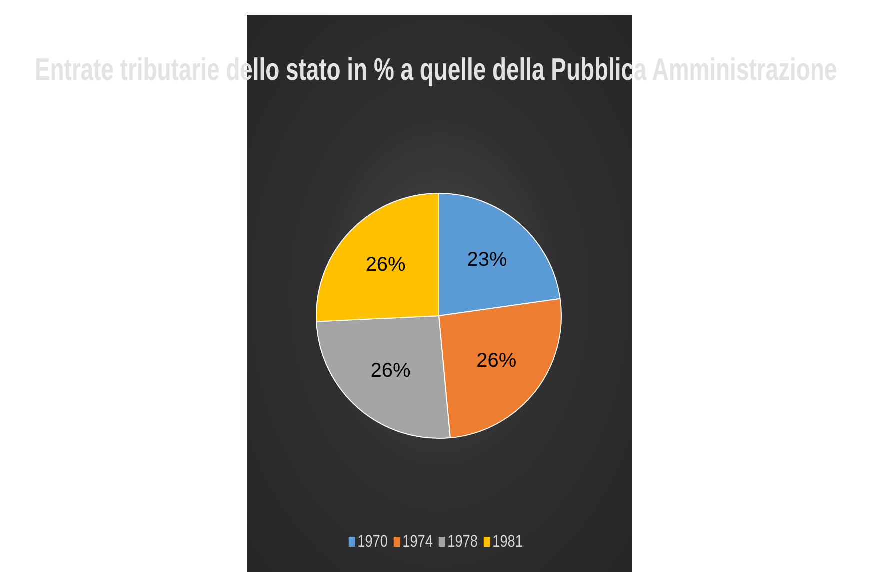 The image size is (872, 572). What do you see at coordinates (373, 542) in the screenshot?
I see `legend-label: 1970` at bounding box center [373, 542].